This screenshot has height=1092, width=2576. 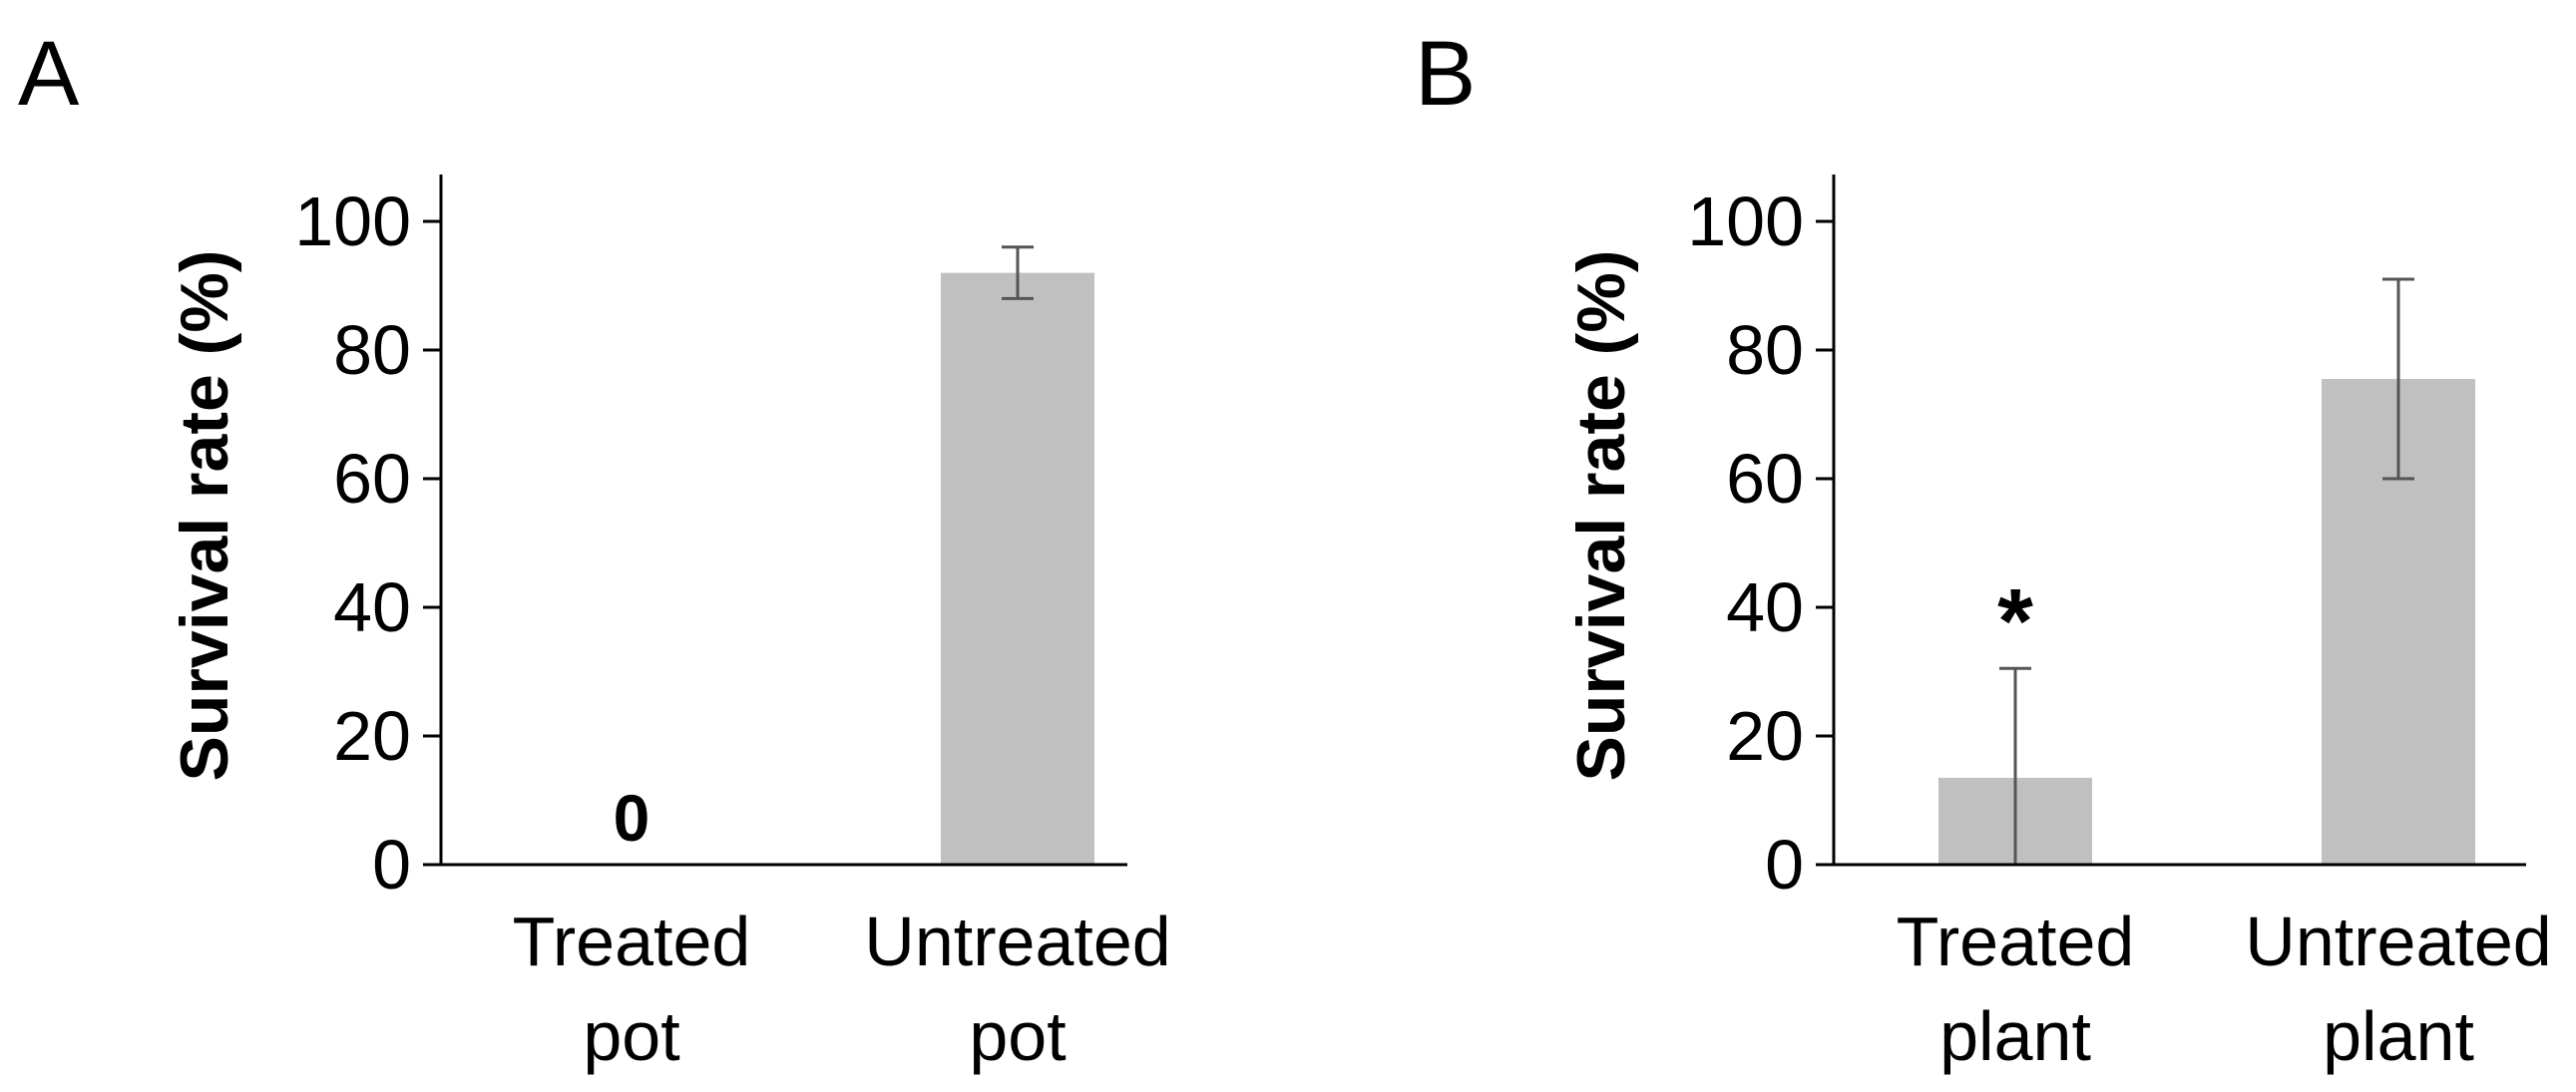 I want to click on error-bars-a, so click(x=1018, y=272).